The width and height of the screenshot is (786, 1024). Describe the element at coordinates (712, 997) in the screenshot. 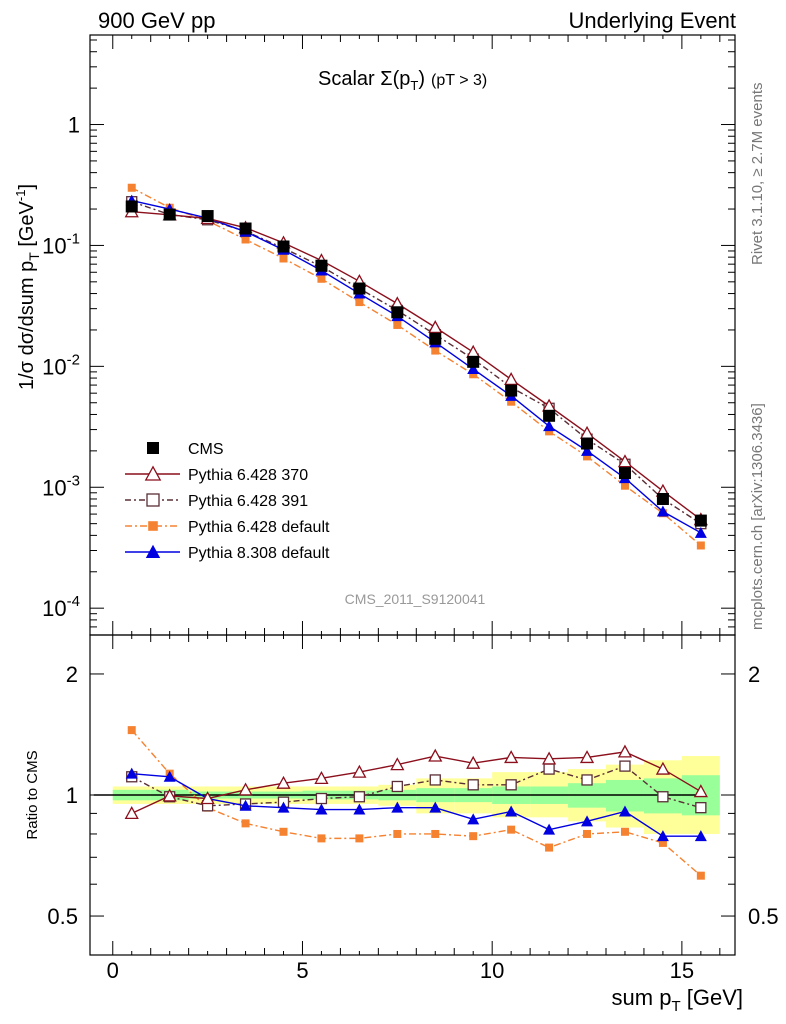

I see `xlabel-unit: [GeV]` at that location.